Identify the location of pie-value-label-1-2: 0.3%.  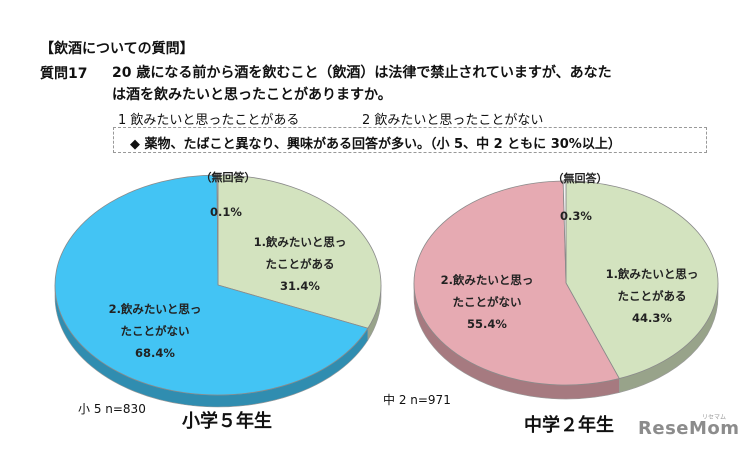
(576, 216).